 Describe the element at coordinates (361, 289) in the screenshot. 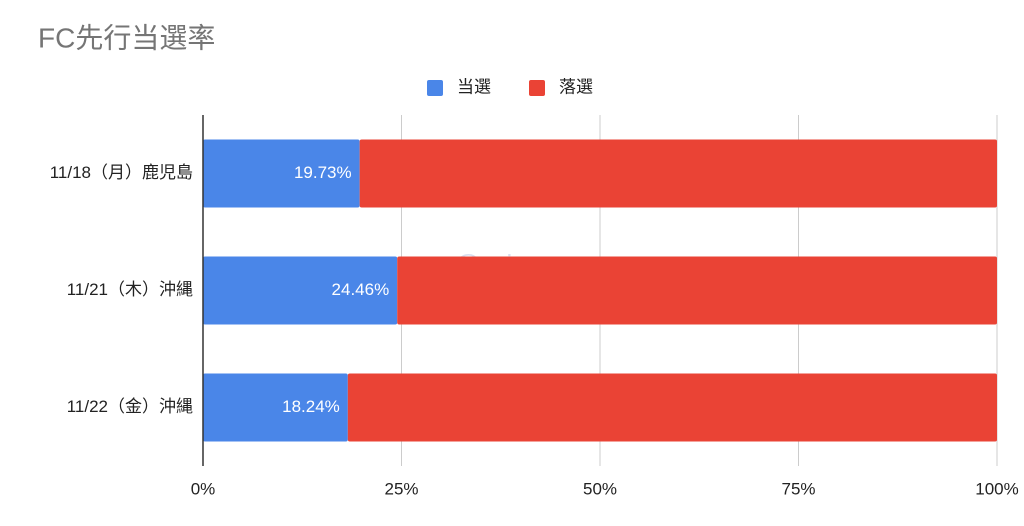

I see `value-label: 24.46%` at that location.